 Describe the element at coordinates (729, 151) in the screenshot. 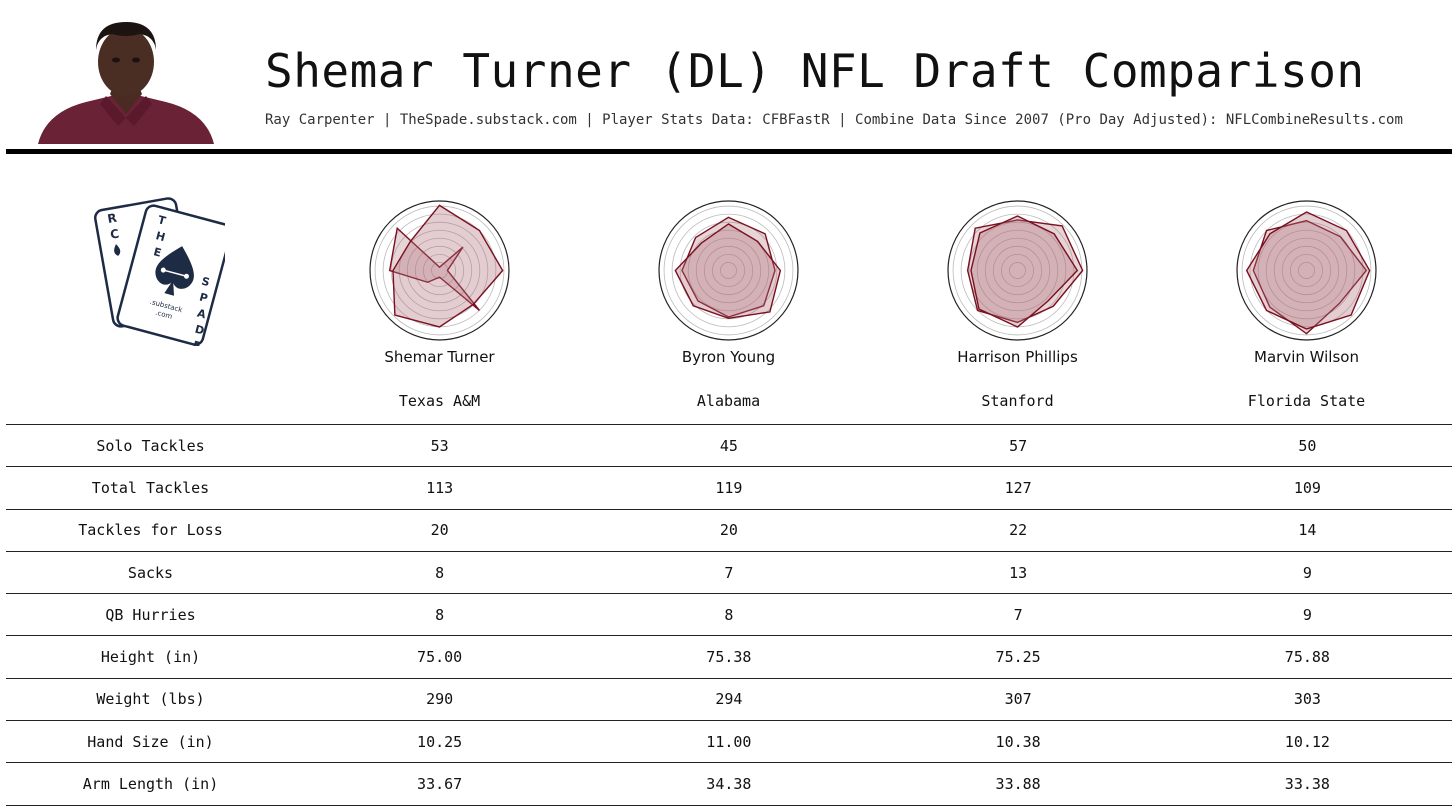

I see `header-divider` at that location.